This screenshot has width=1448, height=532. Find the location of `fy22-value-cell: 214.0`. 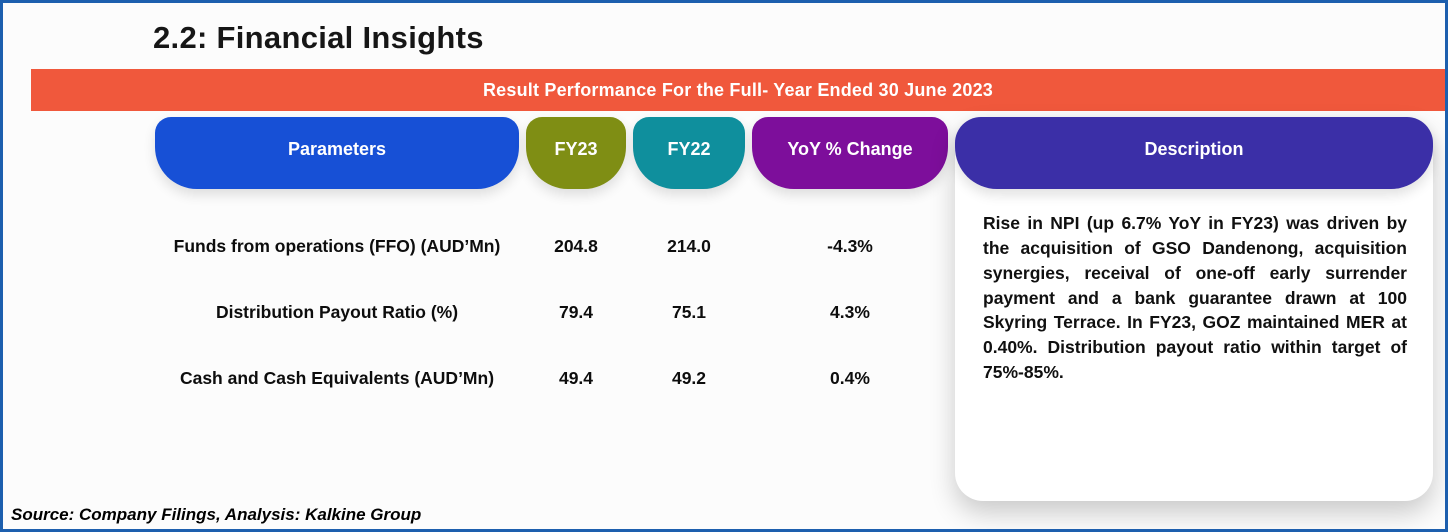

fy22-value-cell: 214.0 is located at coordinates (689, 245).